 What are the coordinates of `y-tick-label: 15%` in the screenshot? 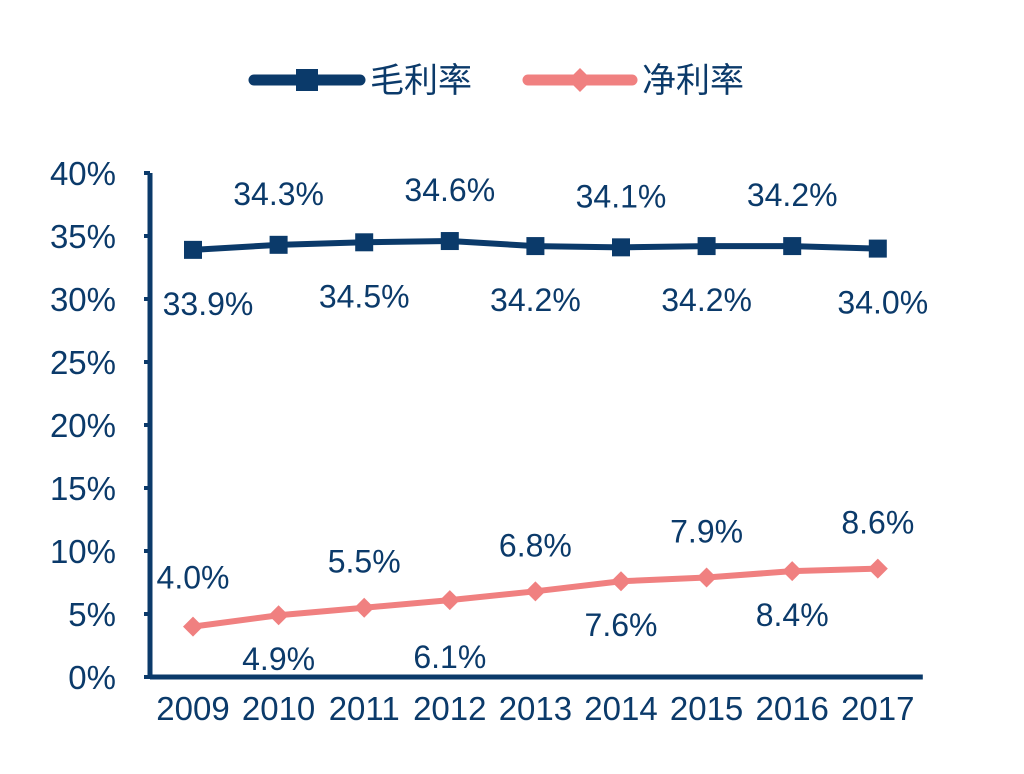 It's located at (83, 488).